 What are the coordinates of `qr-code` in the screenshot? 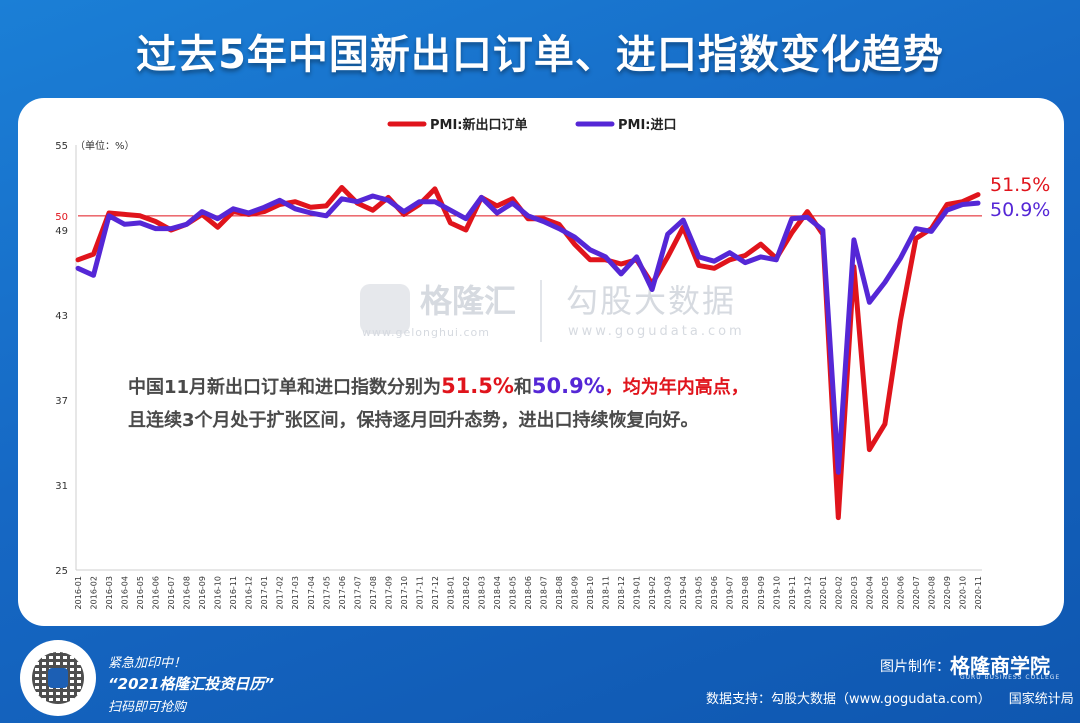 It's located at (58, 678).